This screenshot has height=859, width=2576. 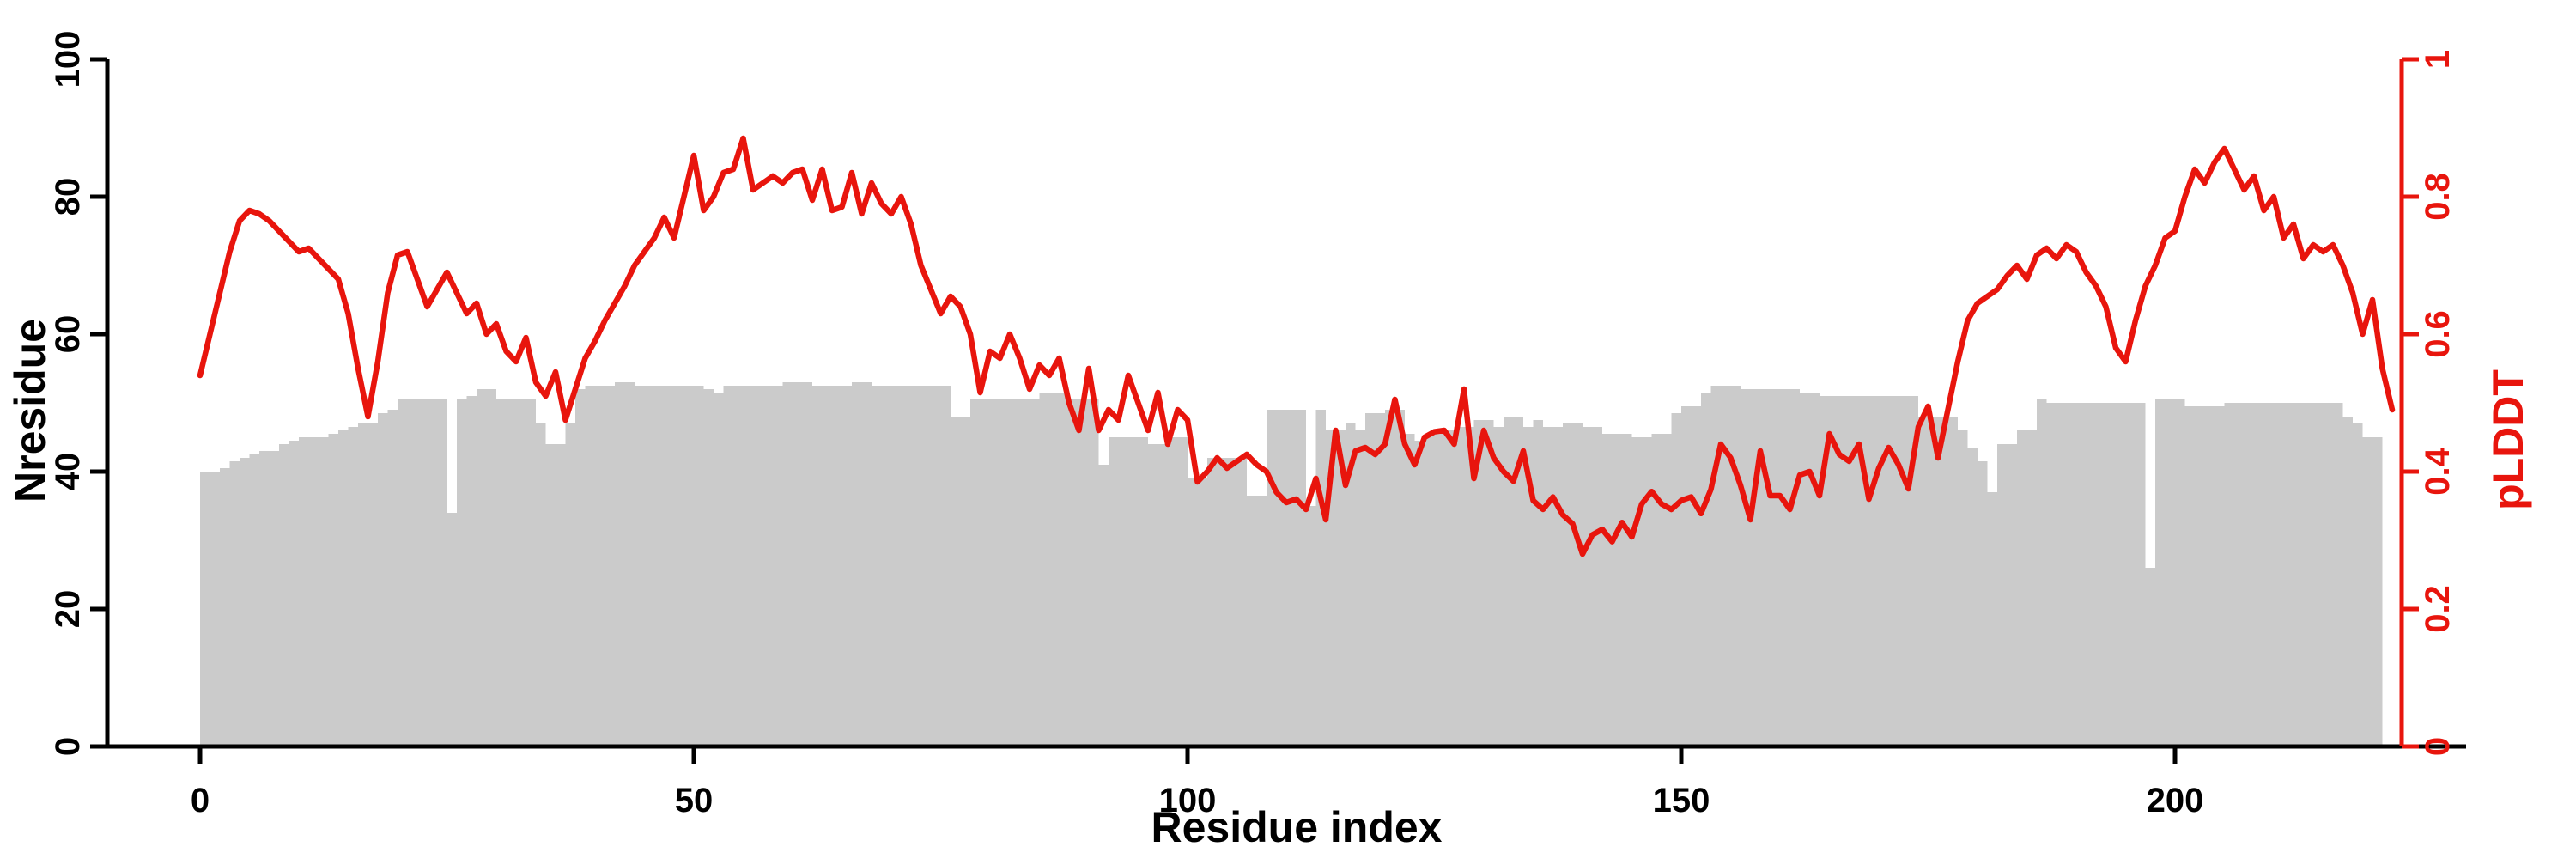 What do you see at coordinates (1682, 801) in the screenshot?
I see `x-tick-label: 150` at bounding box center [1682, 801].